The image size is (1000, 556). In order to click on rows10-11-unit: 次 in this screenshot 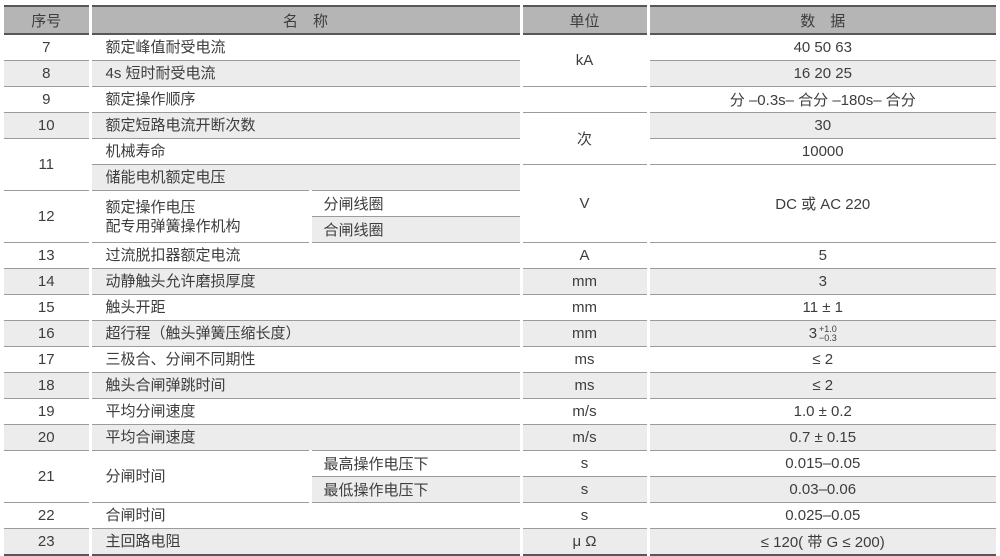, I will do `click(585, 138)`.